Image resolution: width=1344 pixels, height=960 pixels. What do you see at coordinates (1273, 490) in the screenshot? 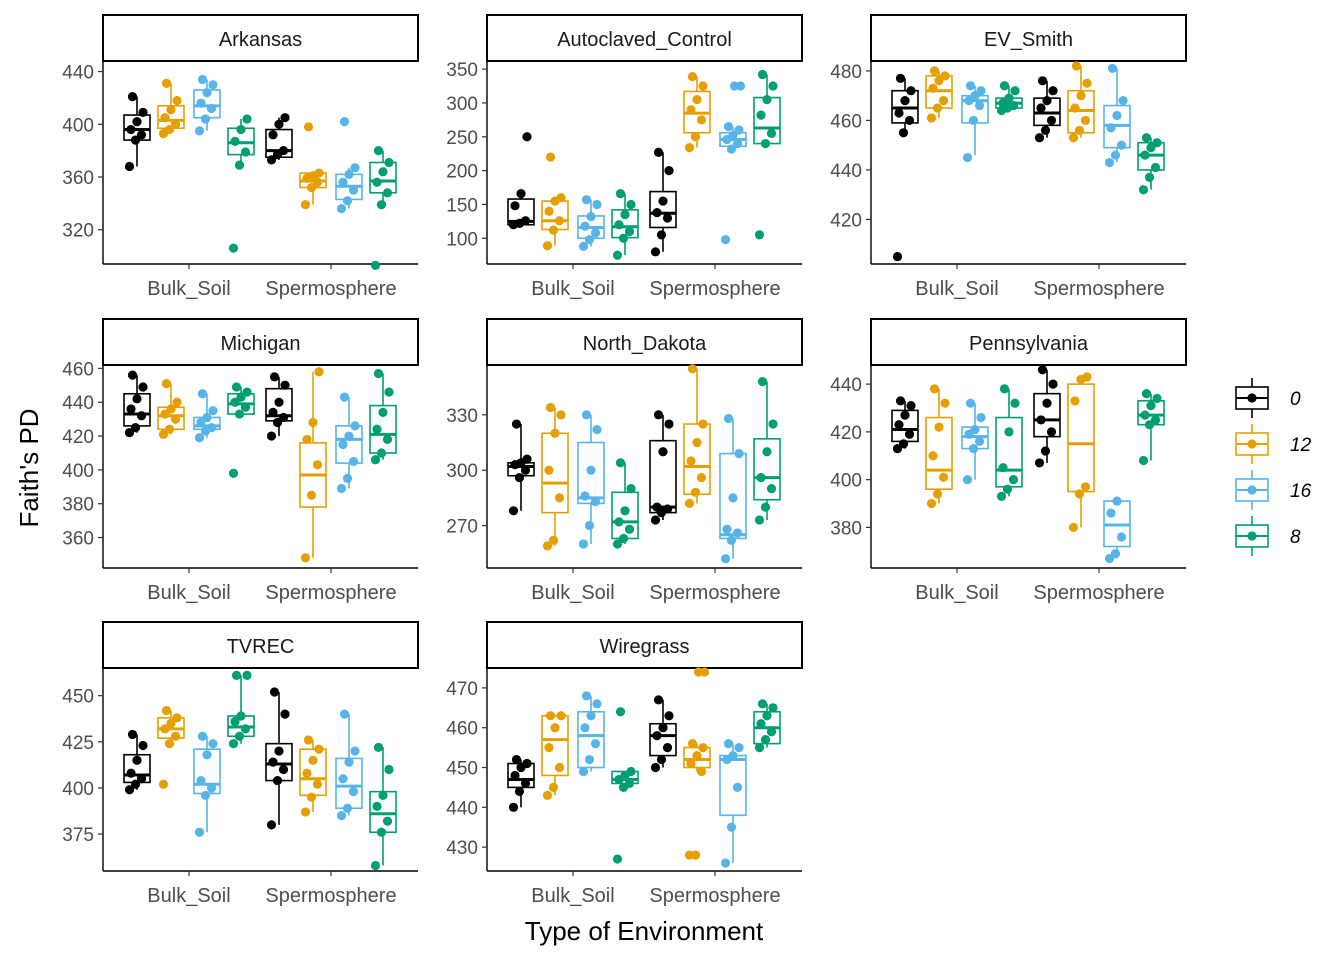
I see `legend-item-16: 16` at bounding box center [1273, 490].